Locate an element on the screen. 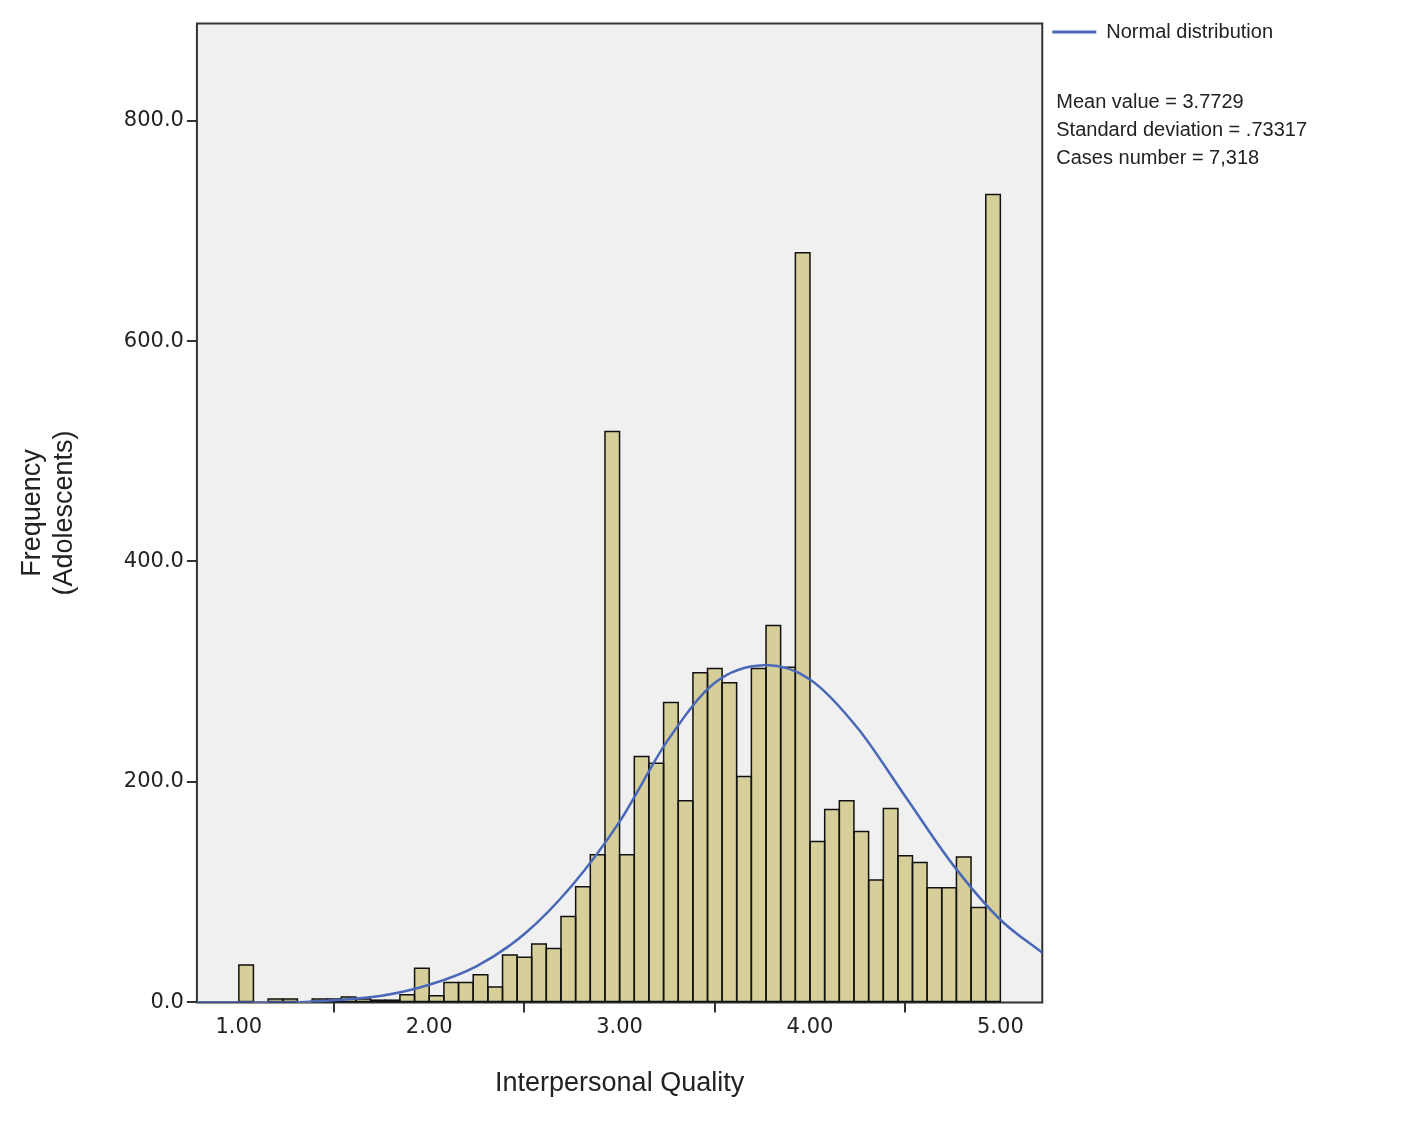 This screenshot has height=1139, width=1417. x-tick-label: 4.00 is located at coordinates (810, 1026).